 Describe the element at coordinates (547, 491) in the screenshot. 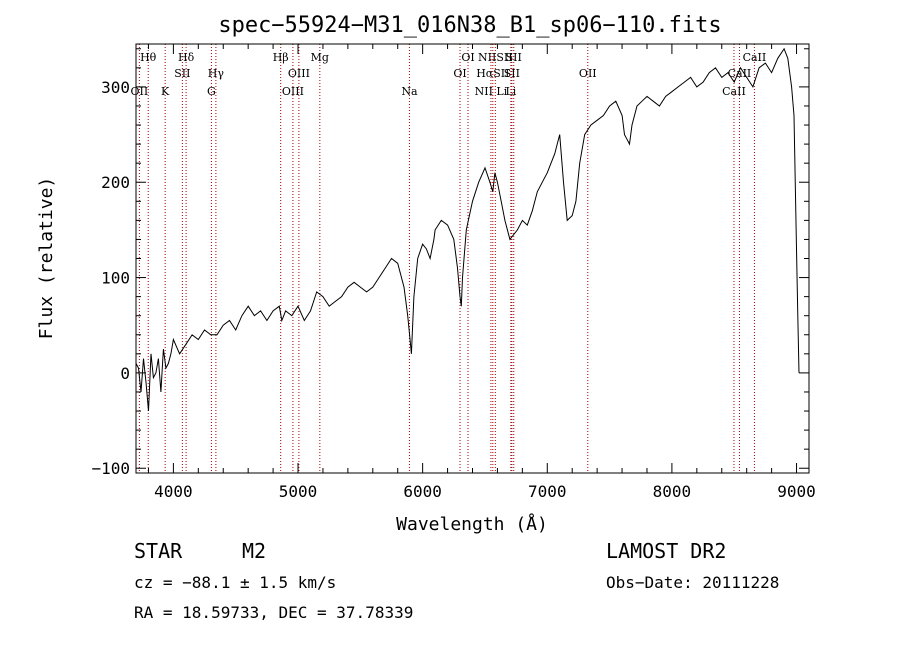

I see `x-tick-label: 7000` at that location.